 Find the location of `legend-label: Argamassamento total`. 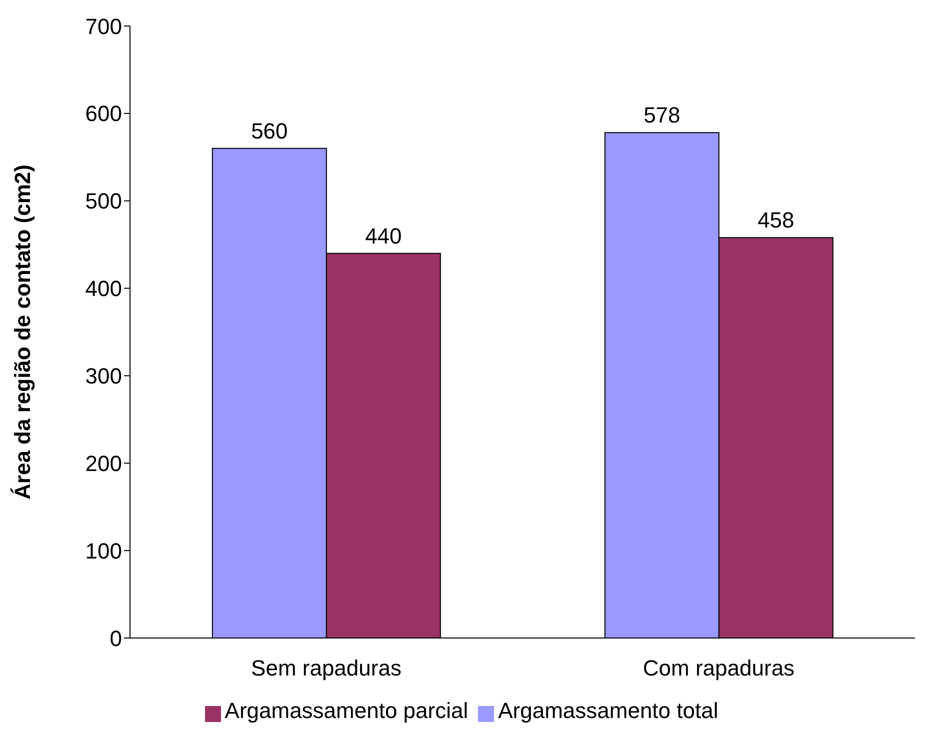

legend-label: Argamassamento total is located at coordinates (608, 710).